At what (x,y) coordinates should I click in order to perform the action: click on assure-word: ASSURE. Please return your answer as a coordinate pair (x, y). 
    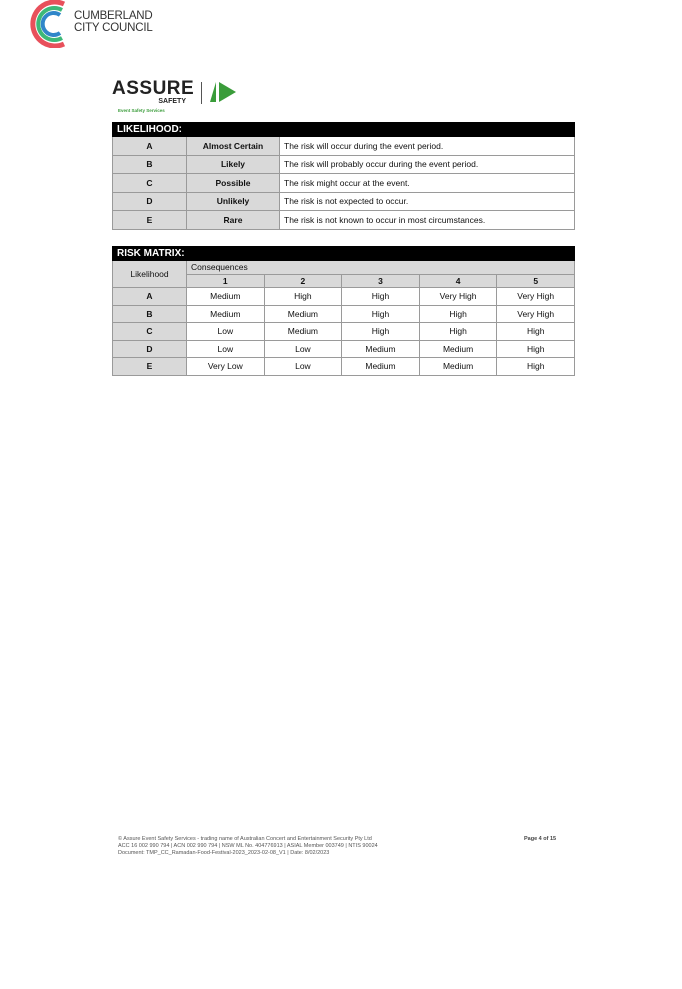
    Looking at the image, I should click on (153, 88).